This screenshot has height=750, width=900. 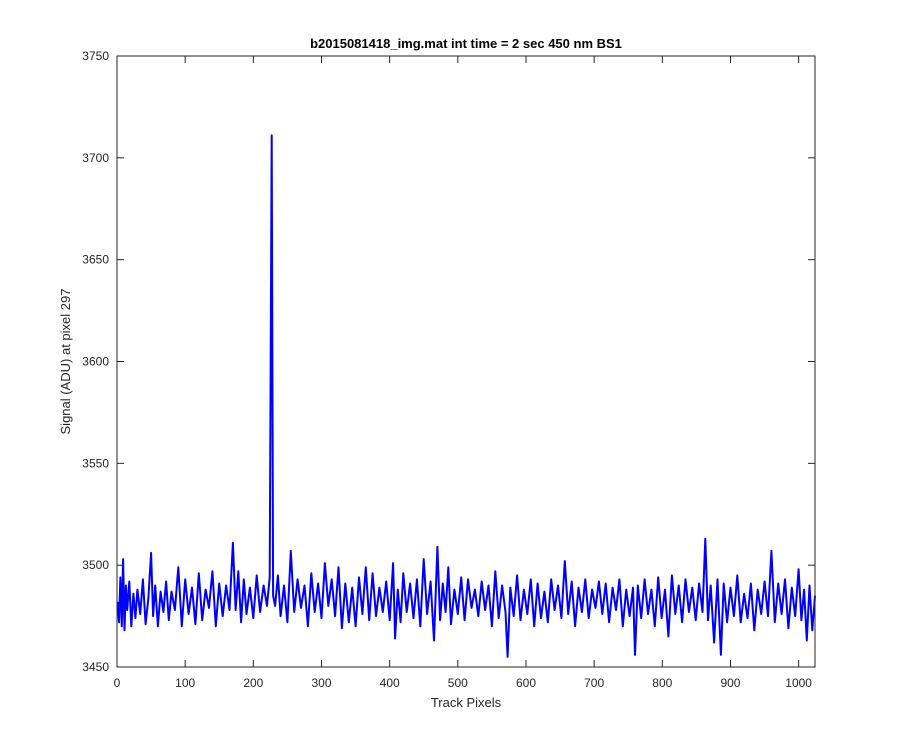 I want to click on x-tick-label: 900, so click(x=730, y=683).